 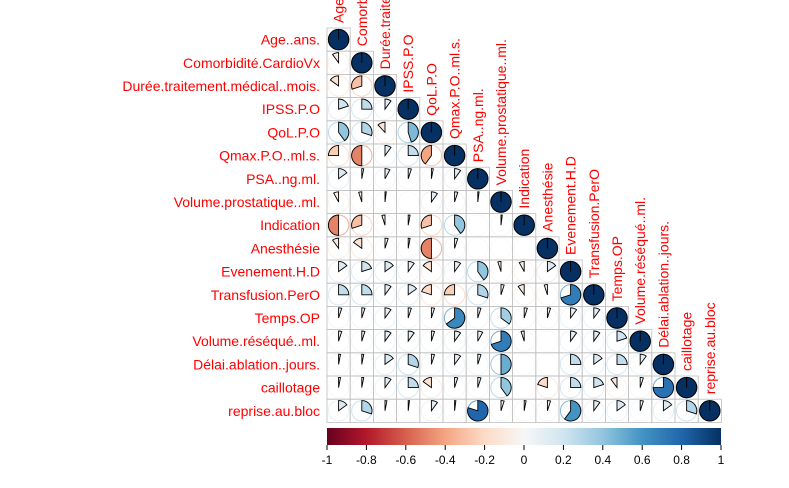 What do you see at coordinates (687, 341) in the screenshot?
I see `column-label: caillotage` at bounding box center [687, 341].